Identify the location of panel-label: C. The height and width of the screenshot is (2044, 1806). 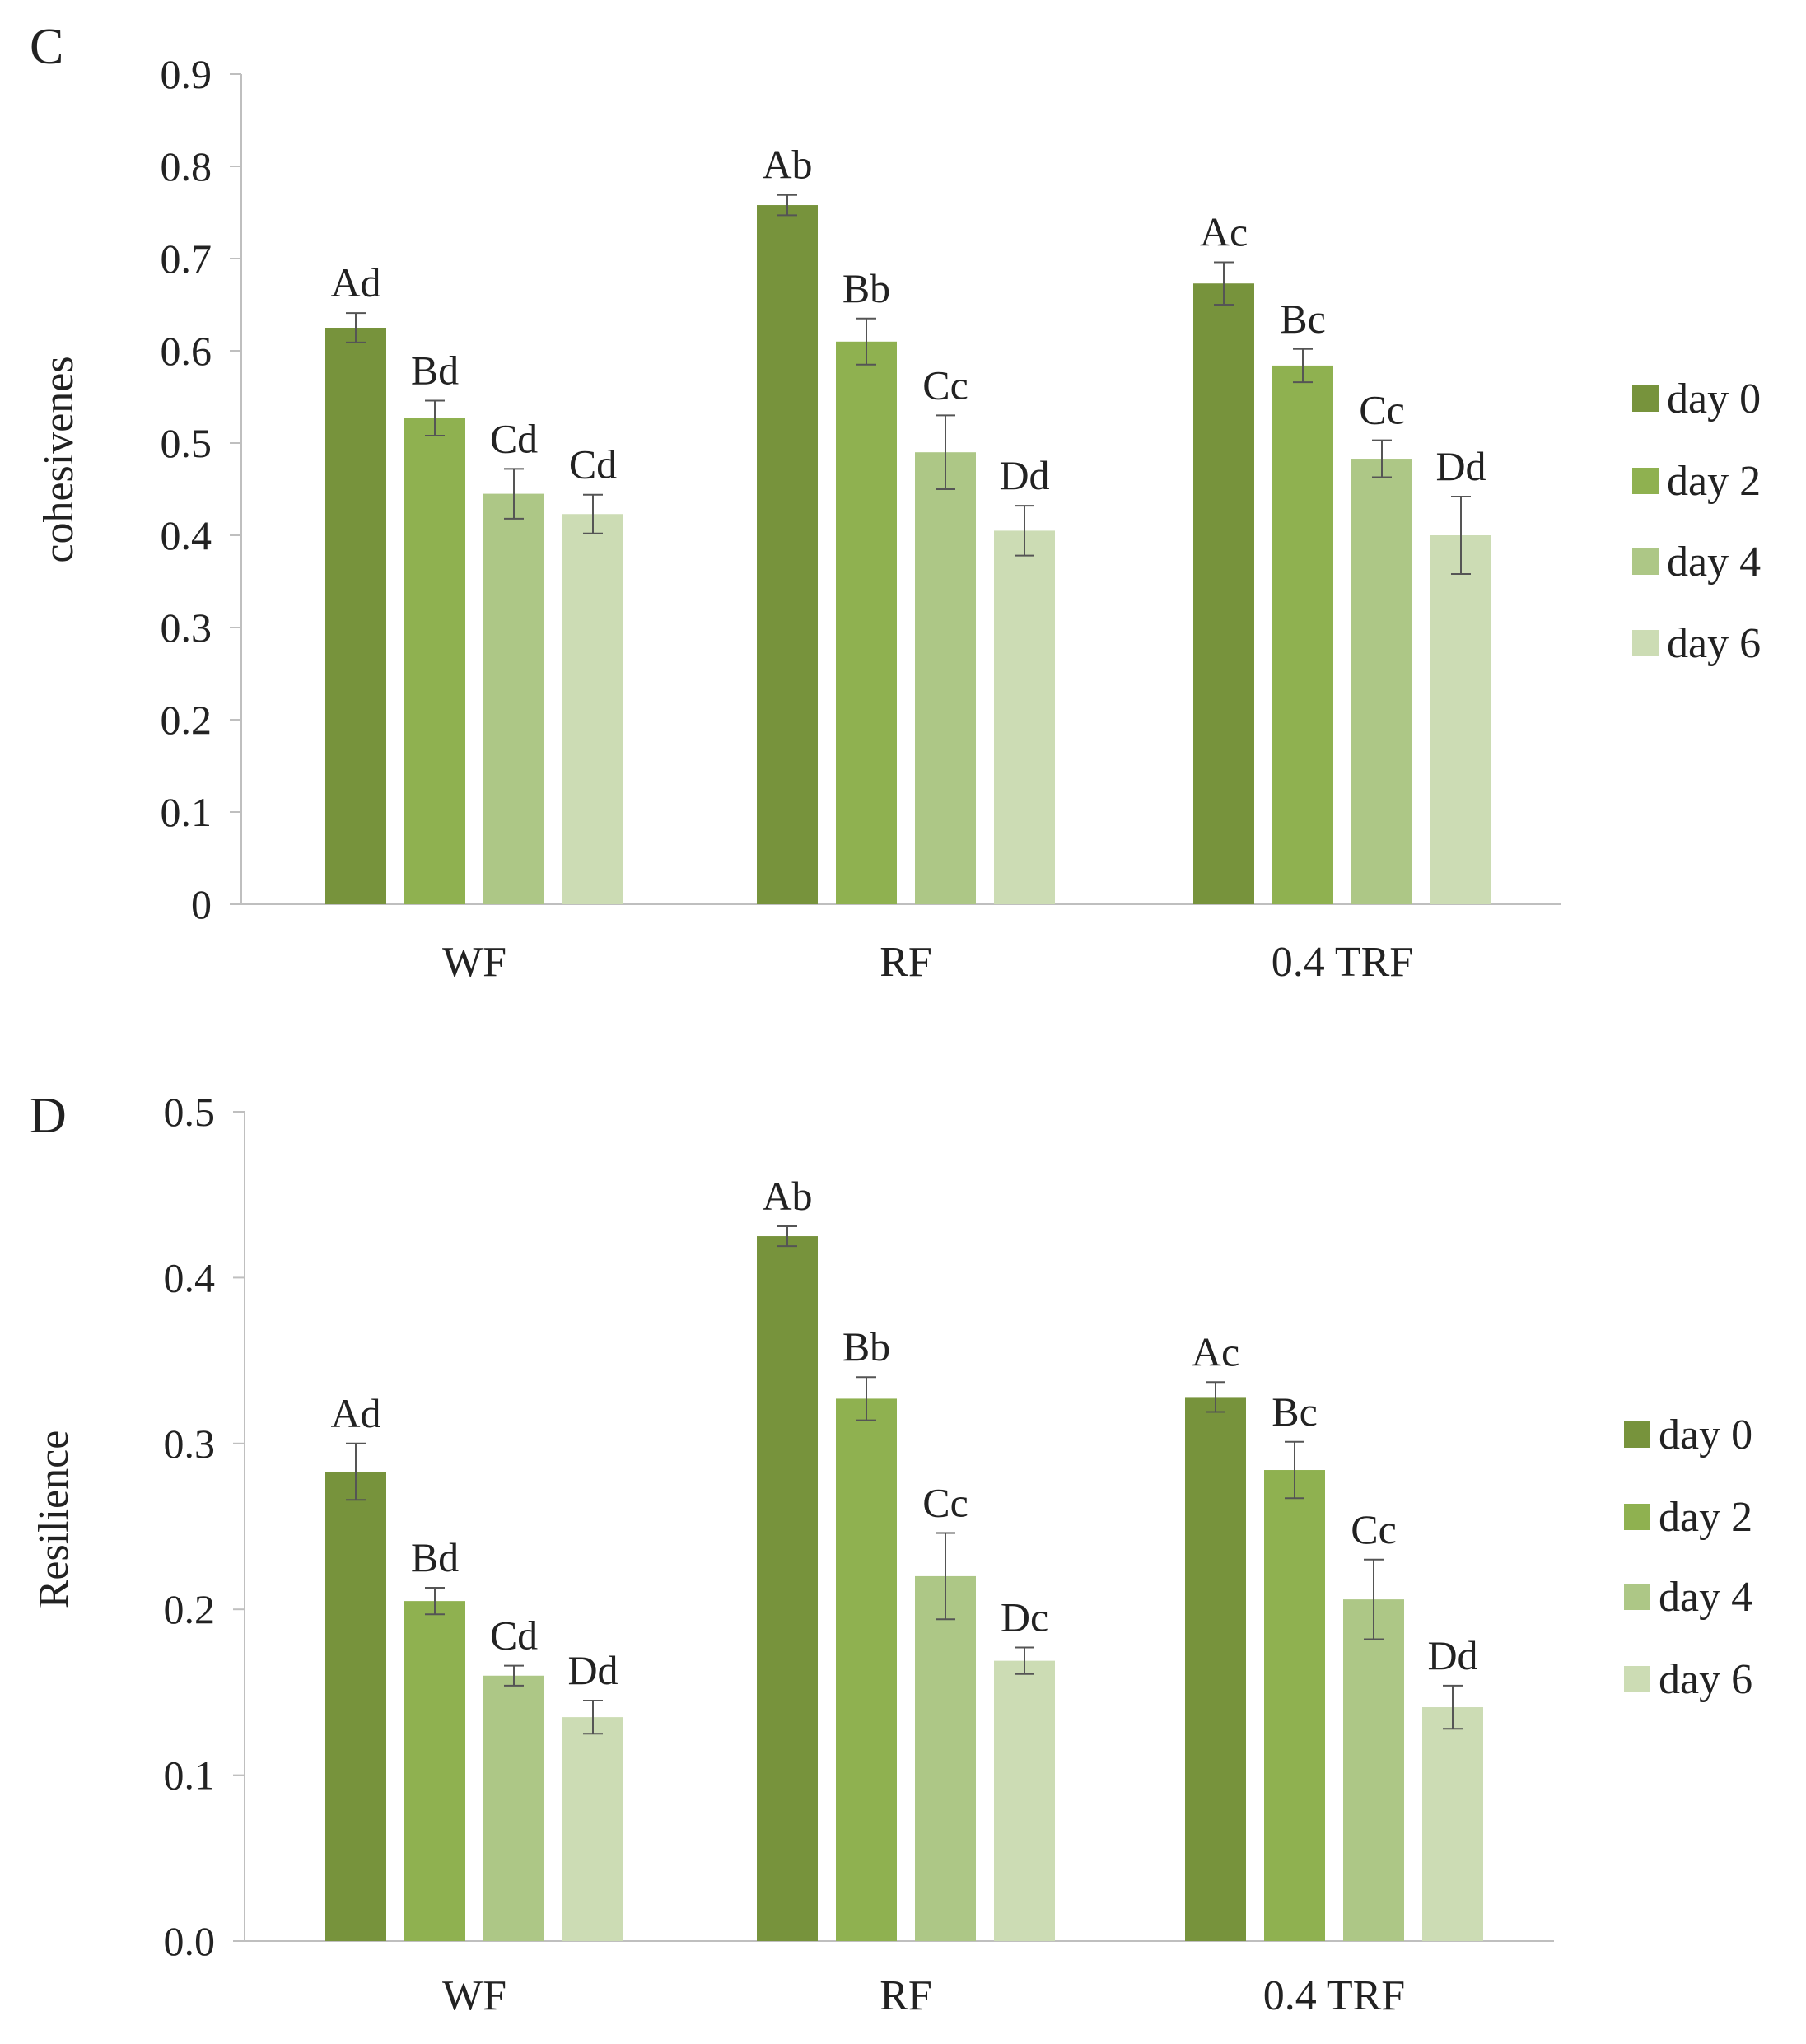
(46, 47).